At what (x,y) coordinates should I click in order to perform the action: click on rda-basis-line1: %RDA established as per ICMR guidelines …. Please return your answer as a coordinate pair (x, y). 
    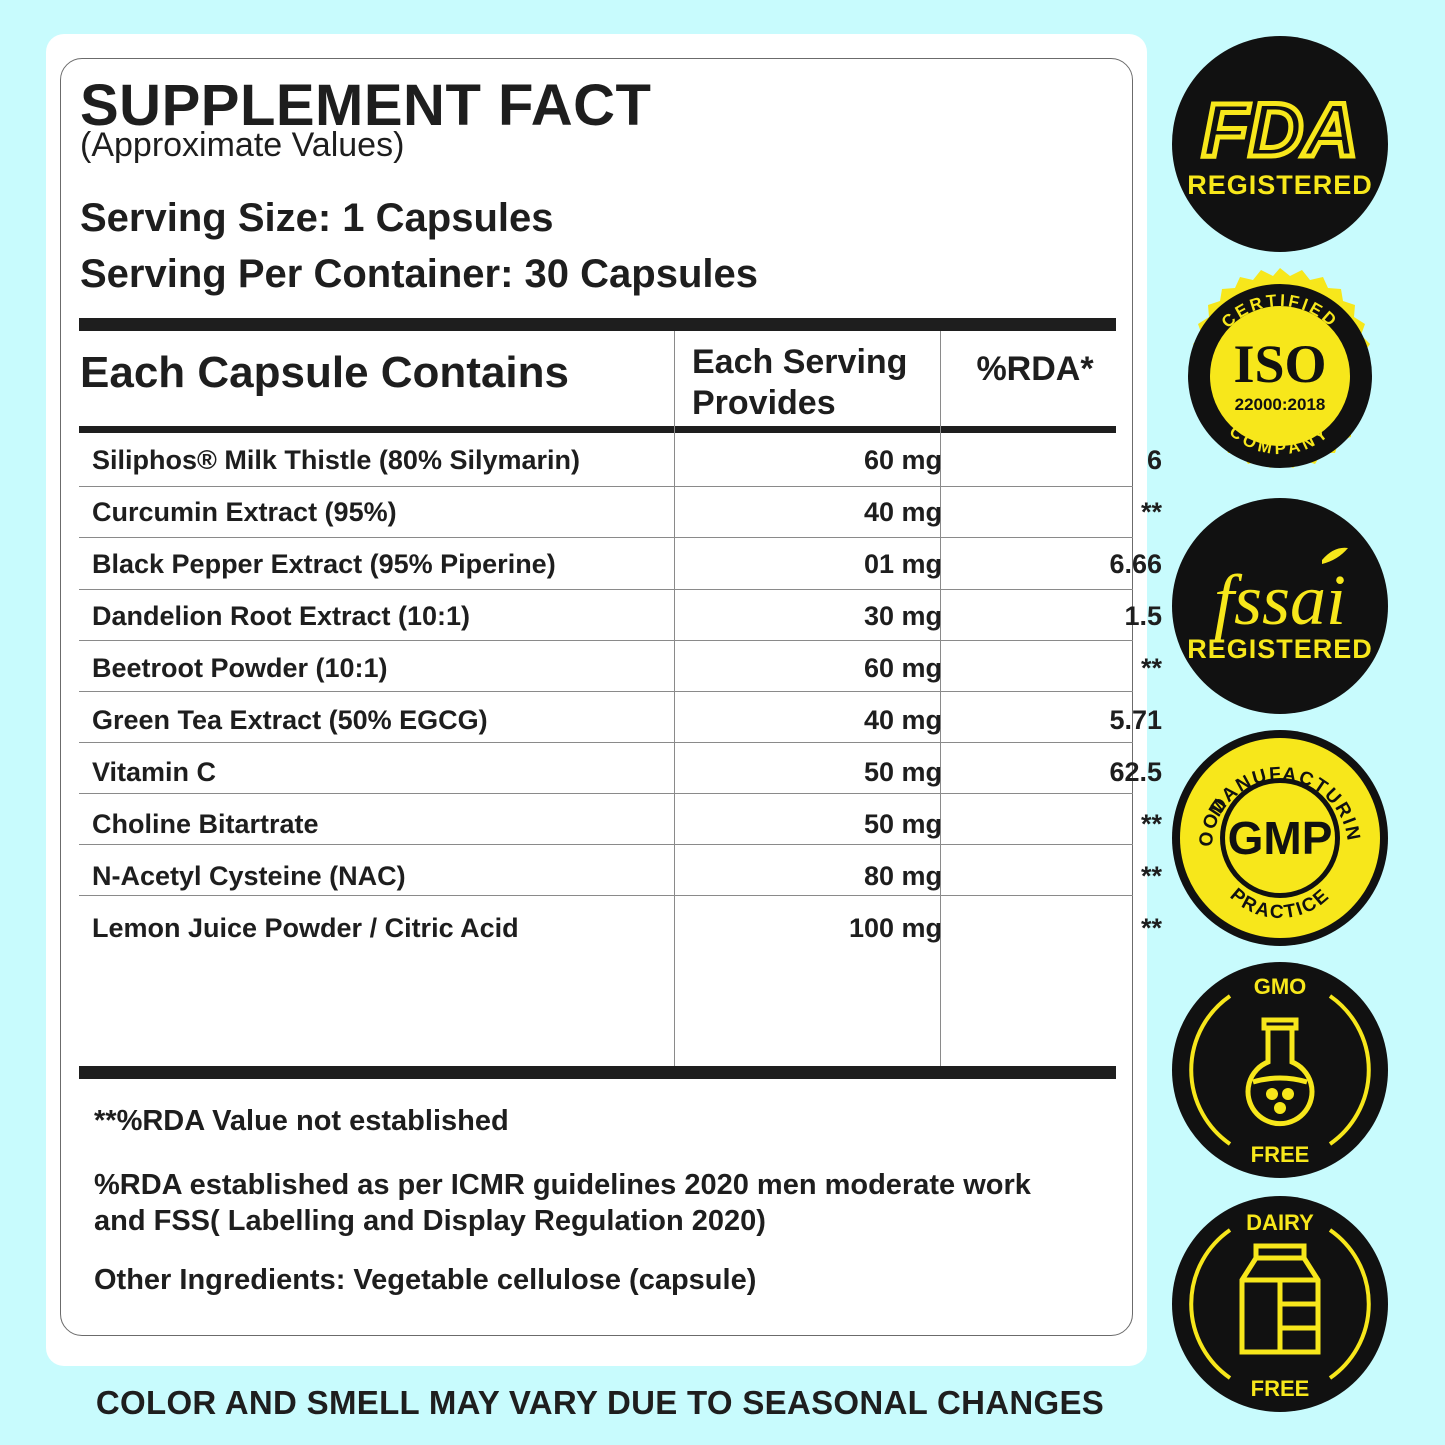
    Looking at the image, I should click on (562, 1185).